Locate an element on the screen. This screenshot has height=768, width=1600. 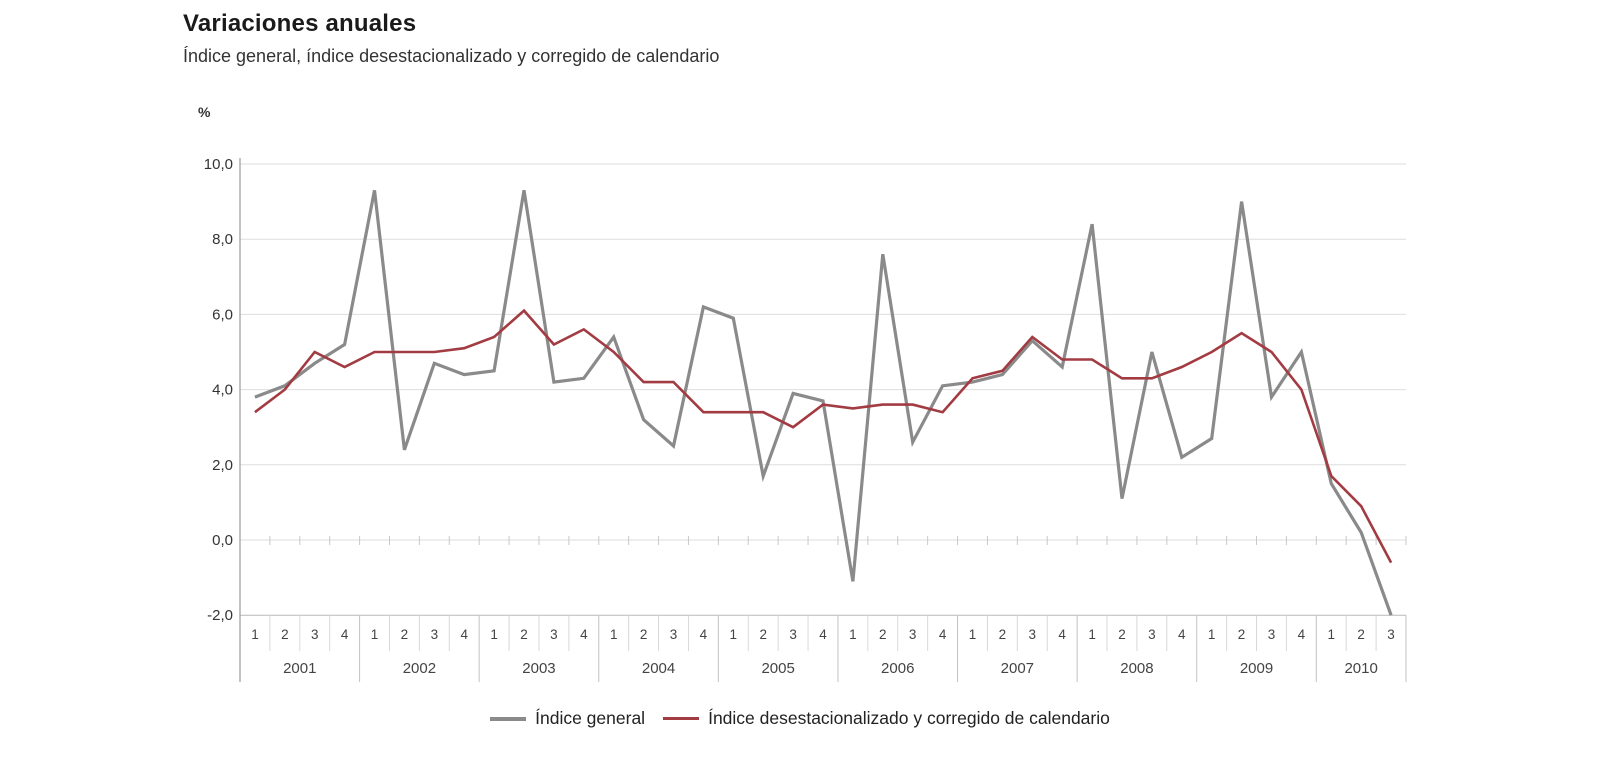
legend-swatch-indice-general is located at coordinates (508, 718).